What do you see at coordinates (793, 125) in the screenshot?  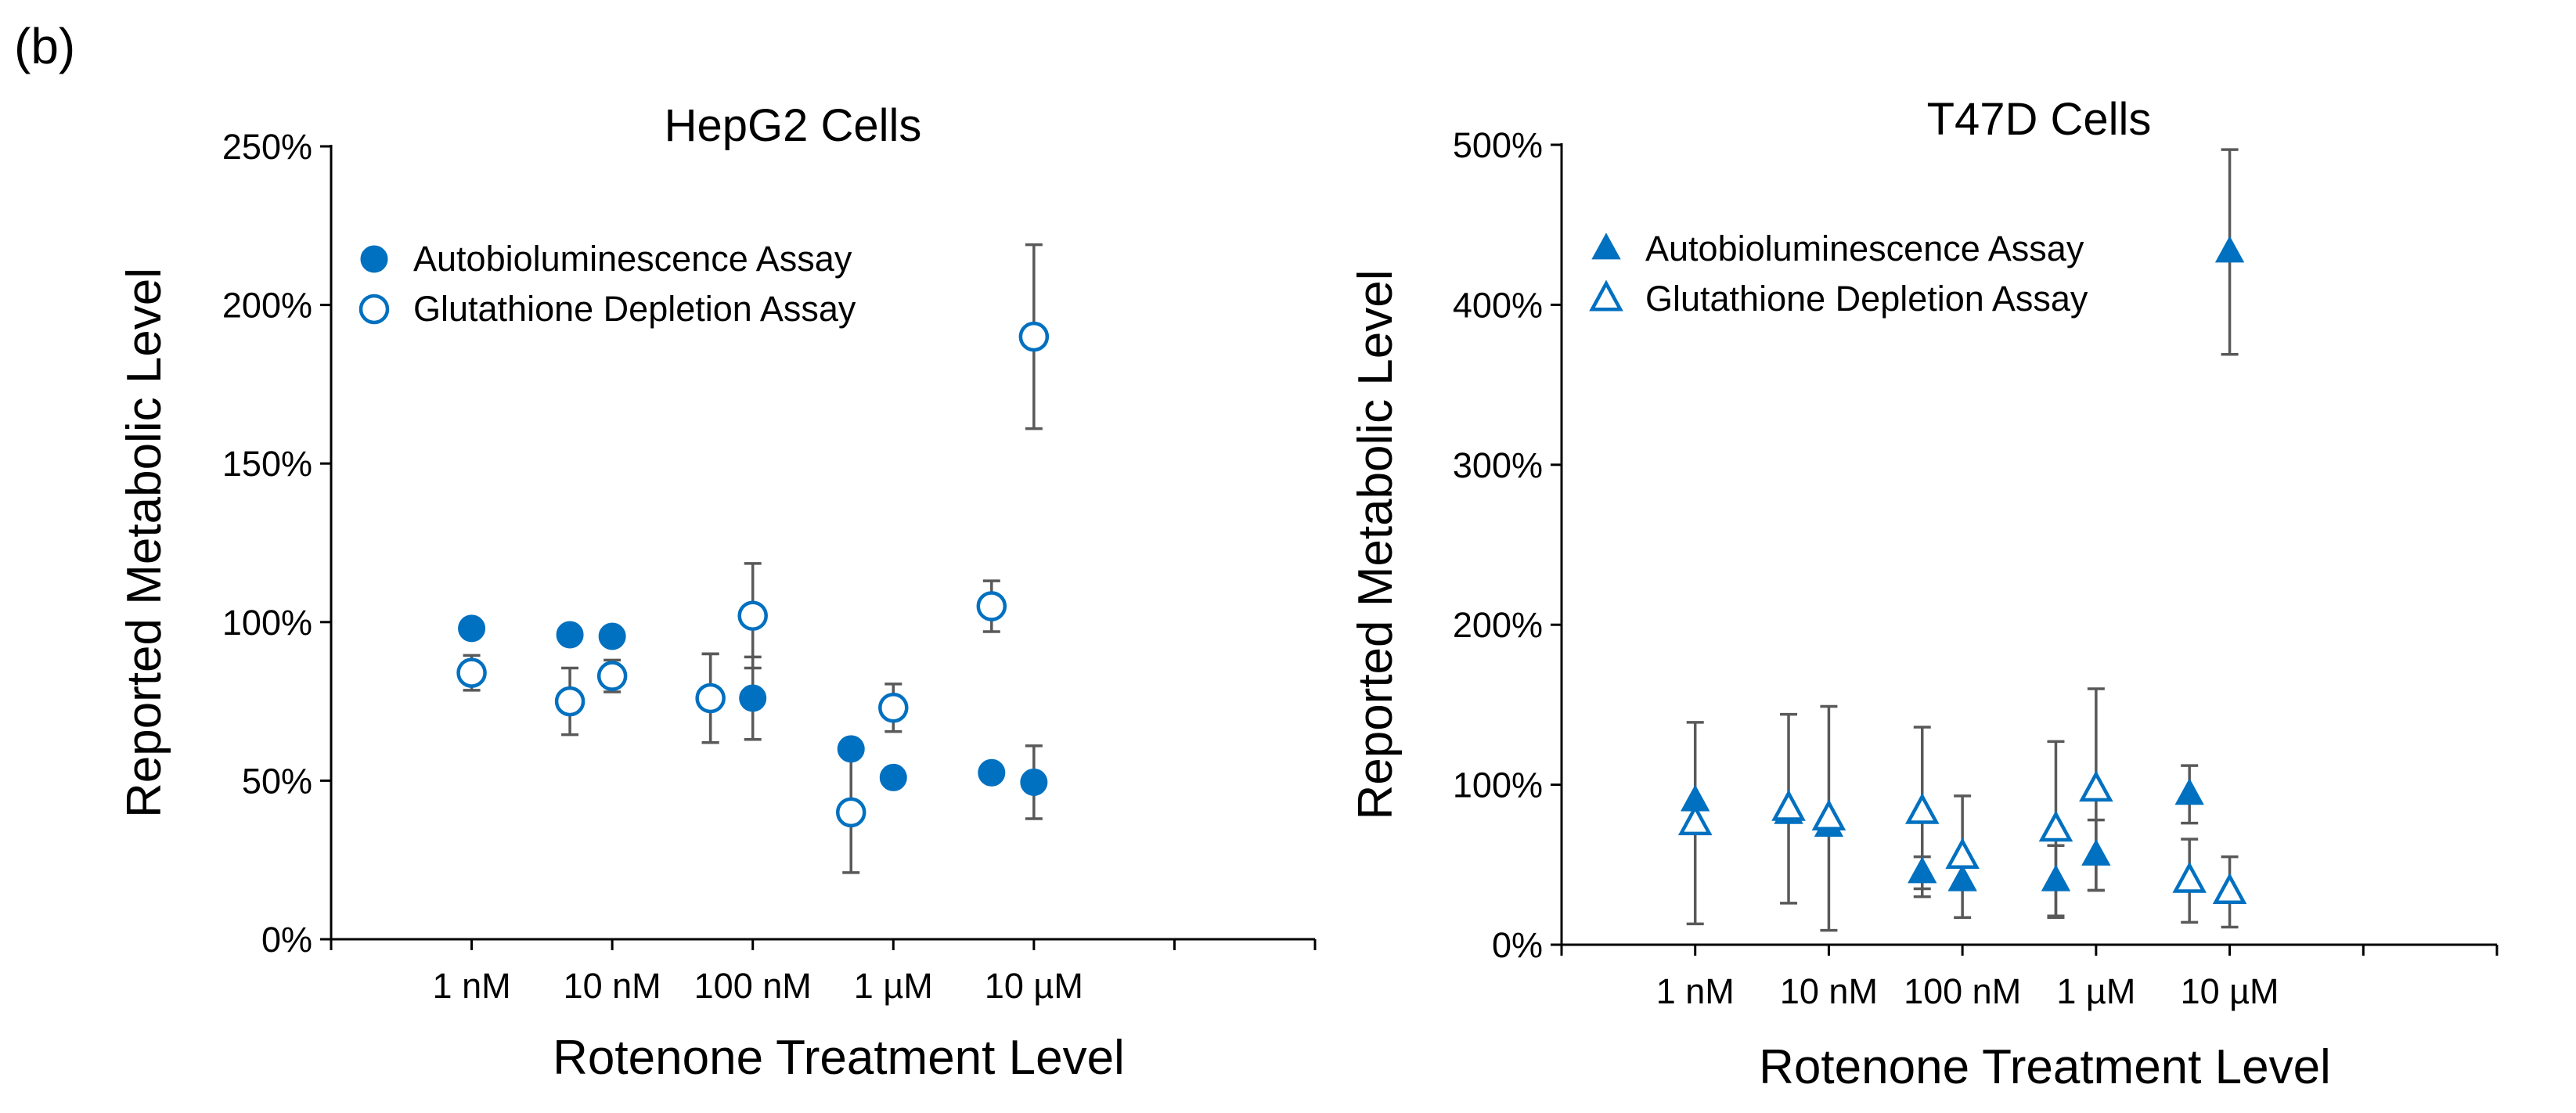 I see `chart-title: HepG2 Cells` at bounding box center [793, 125].